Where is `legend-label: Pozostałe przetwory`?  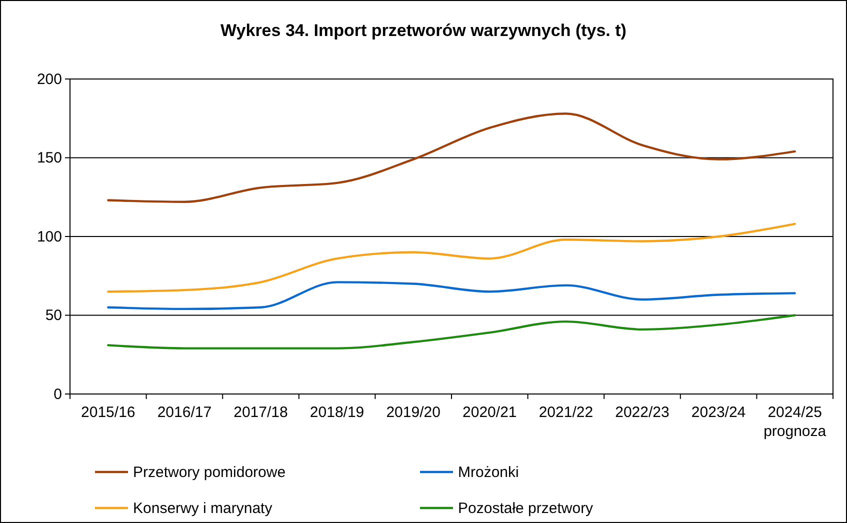 legend-label: Pozostałe przetwory is located at coordinates (526, 508).